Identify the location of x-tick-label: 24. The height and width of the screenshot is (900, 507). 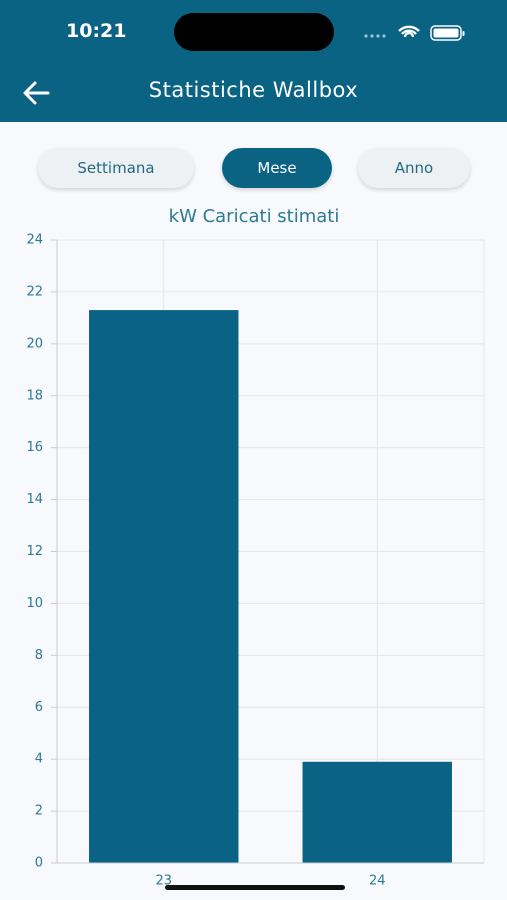
(377, 881).